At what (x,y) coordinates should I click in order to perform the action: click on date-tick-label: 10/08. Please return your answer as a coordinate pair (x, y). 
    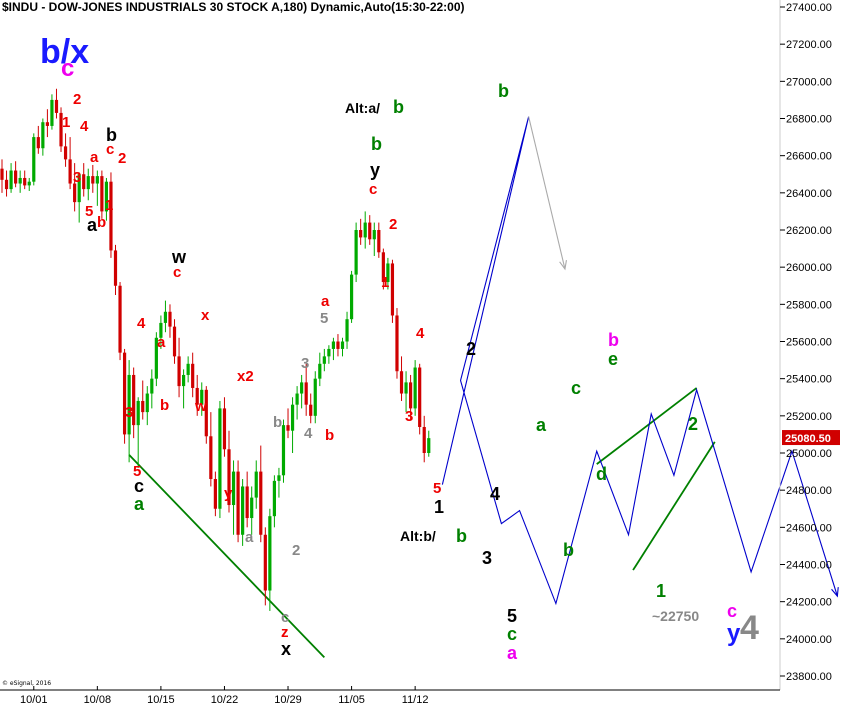
    Looking at the image, I should click on (98, 700).